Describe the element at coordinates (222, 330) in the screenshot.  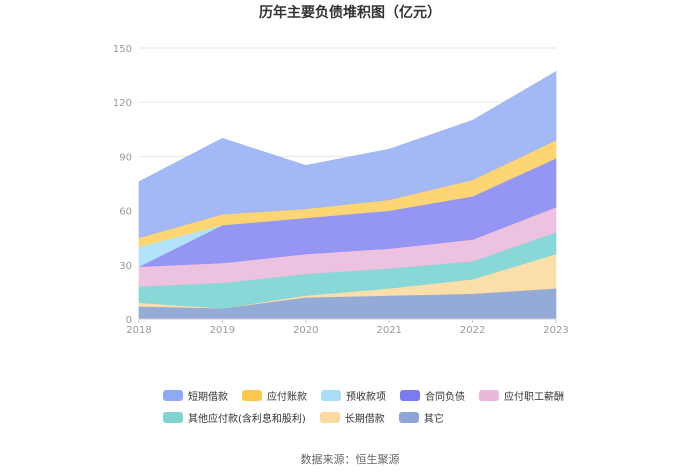
I see `x-tick-label: 2019` at that location.